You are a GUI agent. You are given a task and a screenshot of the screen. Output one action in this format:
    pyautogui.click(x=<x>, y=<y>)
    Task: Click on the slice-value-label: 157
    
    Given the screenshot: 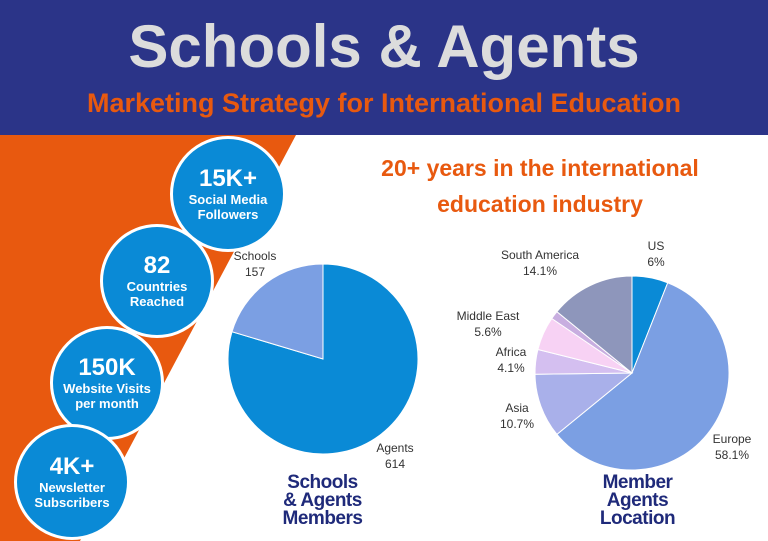 What is the action you would take?
    pyautogui.click(x=255, y=272)
    